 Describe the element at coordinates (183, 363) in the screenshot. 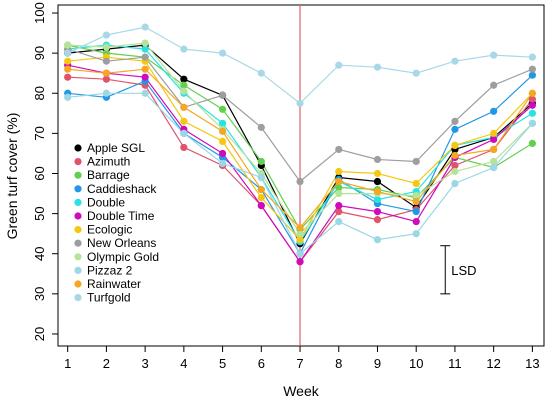

I see `x-tick-label-4: 4` at that location.